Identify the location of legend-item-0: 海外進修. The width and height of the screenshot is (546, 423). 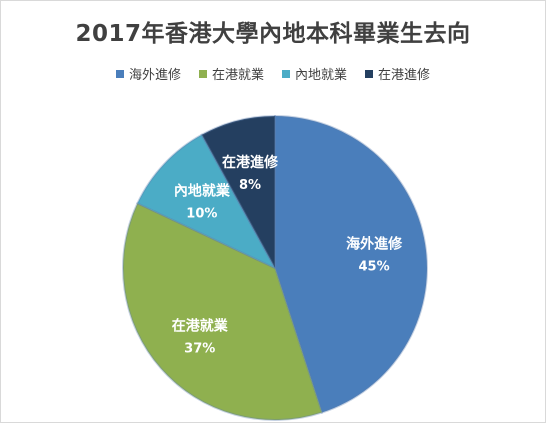
(148, 73).